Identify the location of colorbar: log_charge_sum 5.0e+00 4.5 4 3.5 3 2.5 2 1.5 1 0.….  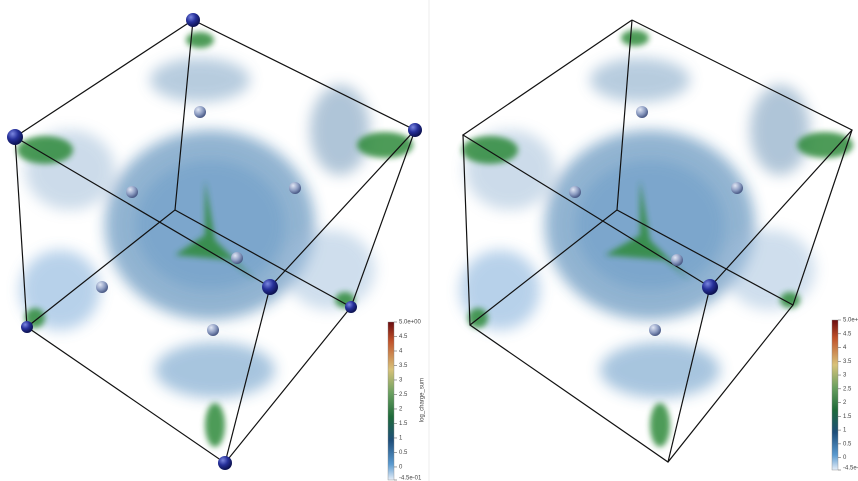
(406, 400).